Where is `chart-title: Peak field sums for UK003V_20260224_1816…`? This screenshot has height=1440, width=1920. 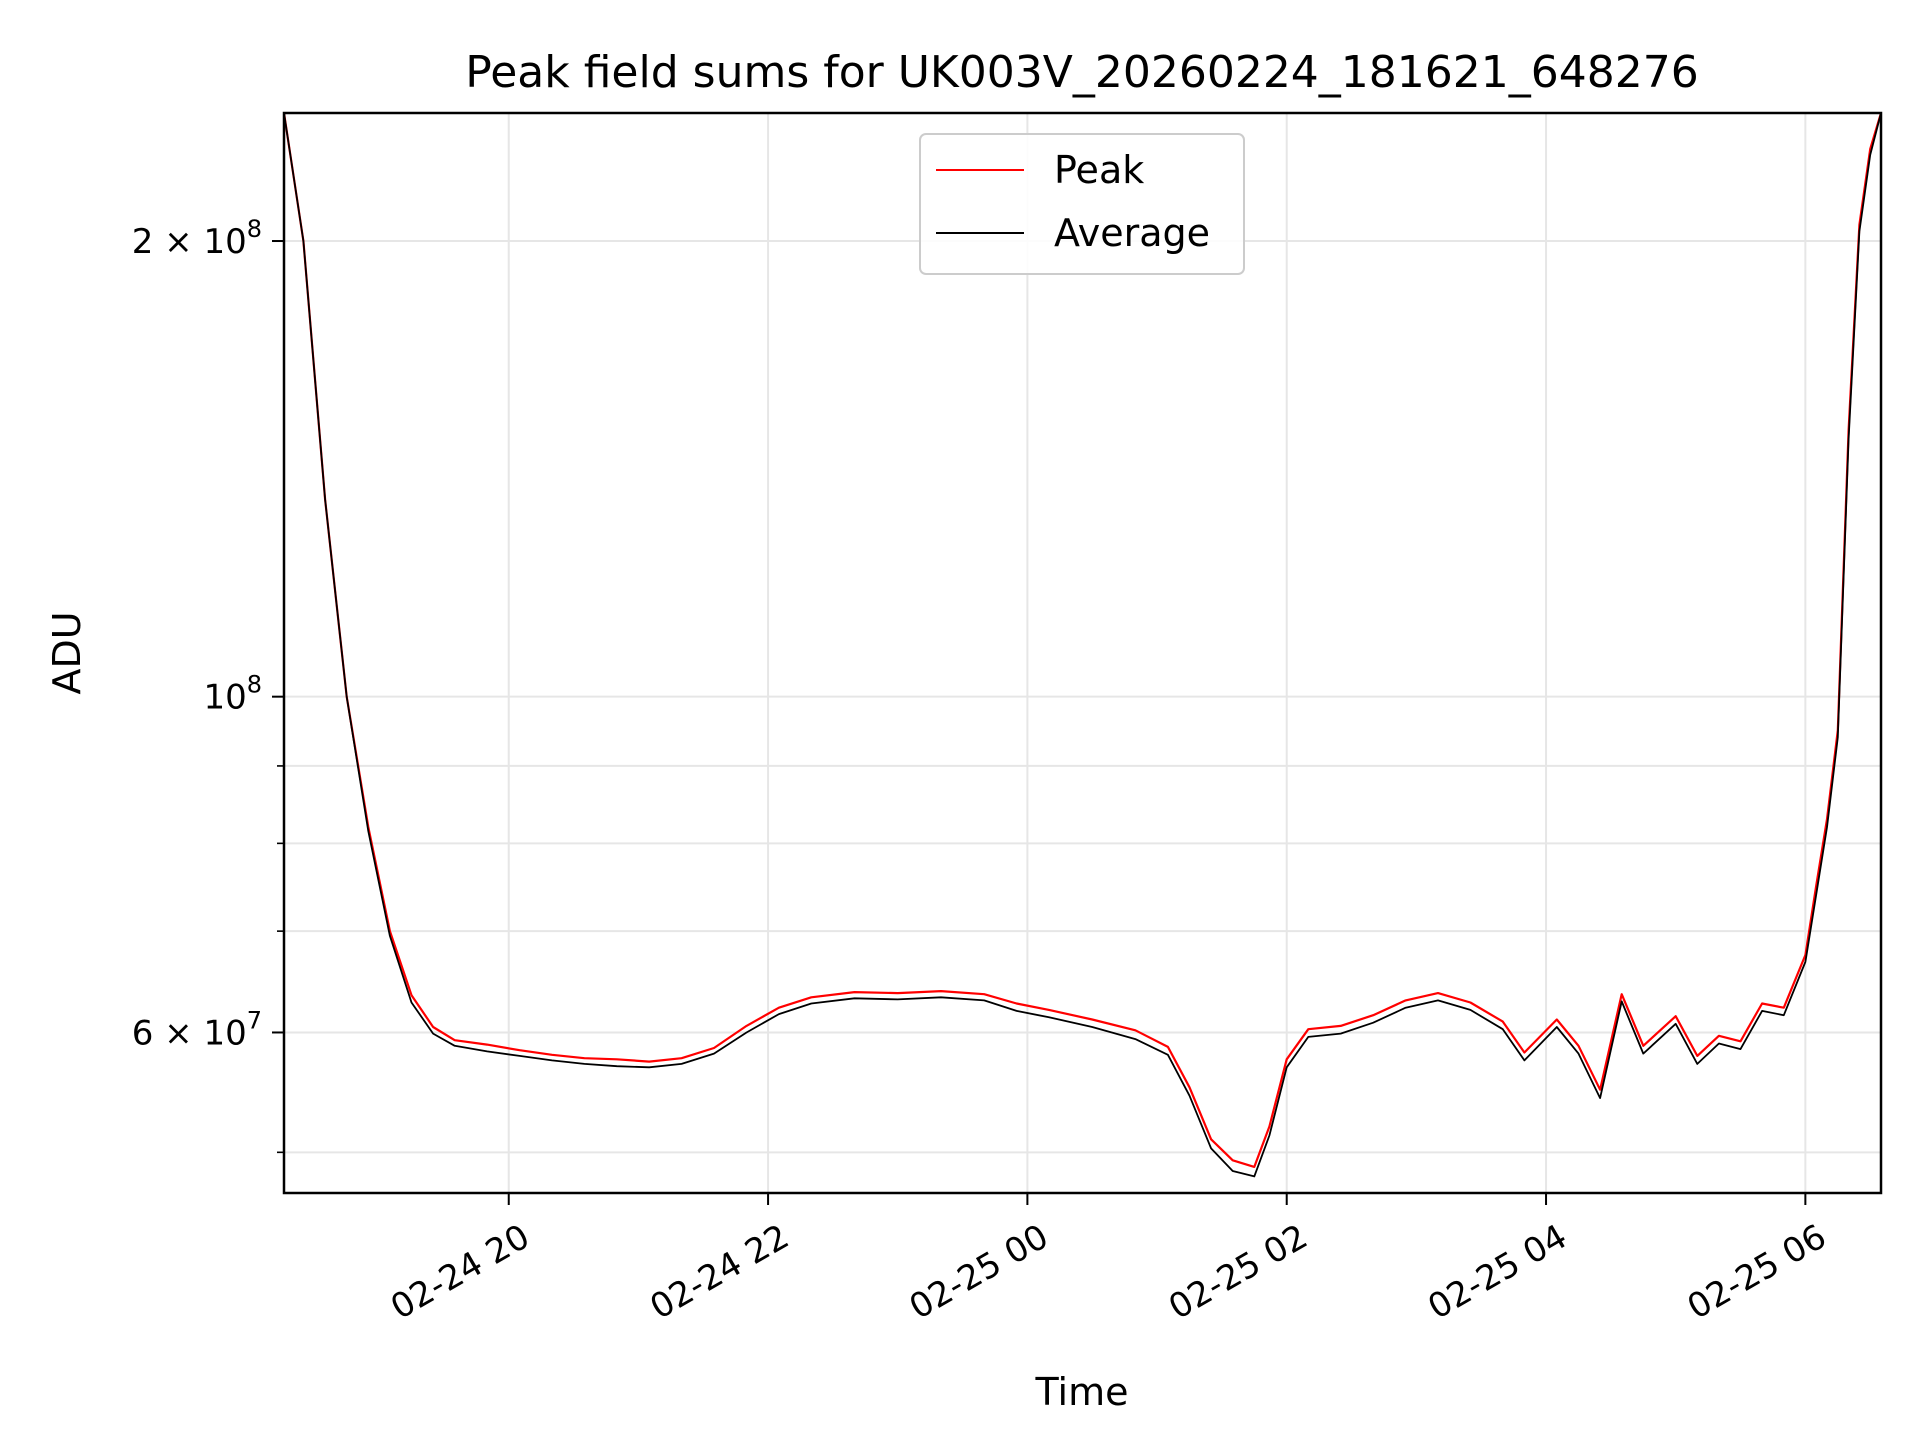
chart-title: Peak field sums for UK003V_20260224_1816… is located at coordinates (1081, 72).